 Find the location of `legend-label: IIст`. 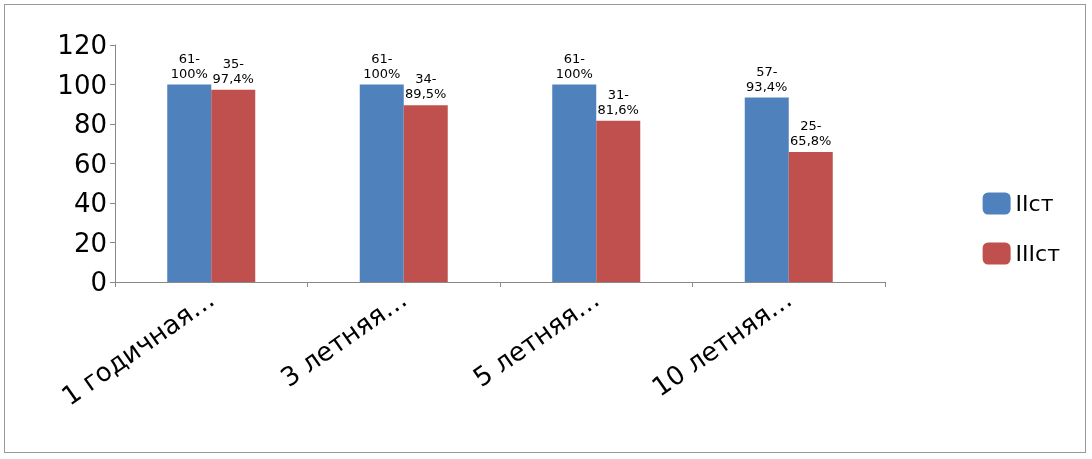

legend-label: IIст is located at coordinates (1034, 203).